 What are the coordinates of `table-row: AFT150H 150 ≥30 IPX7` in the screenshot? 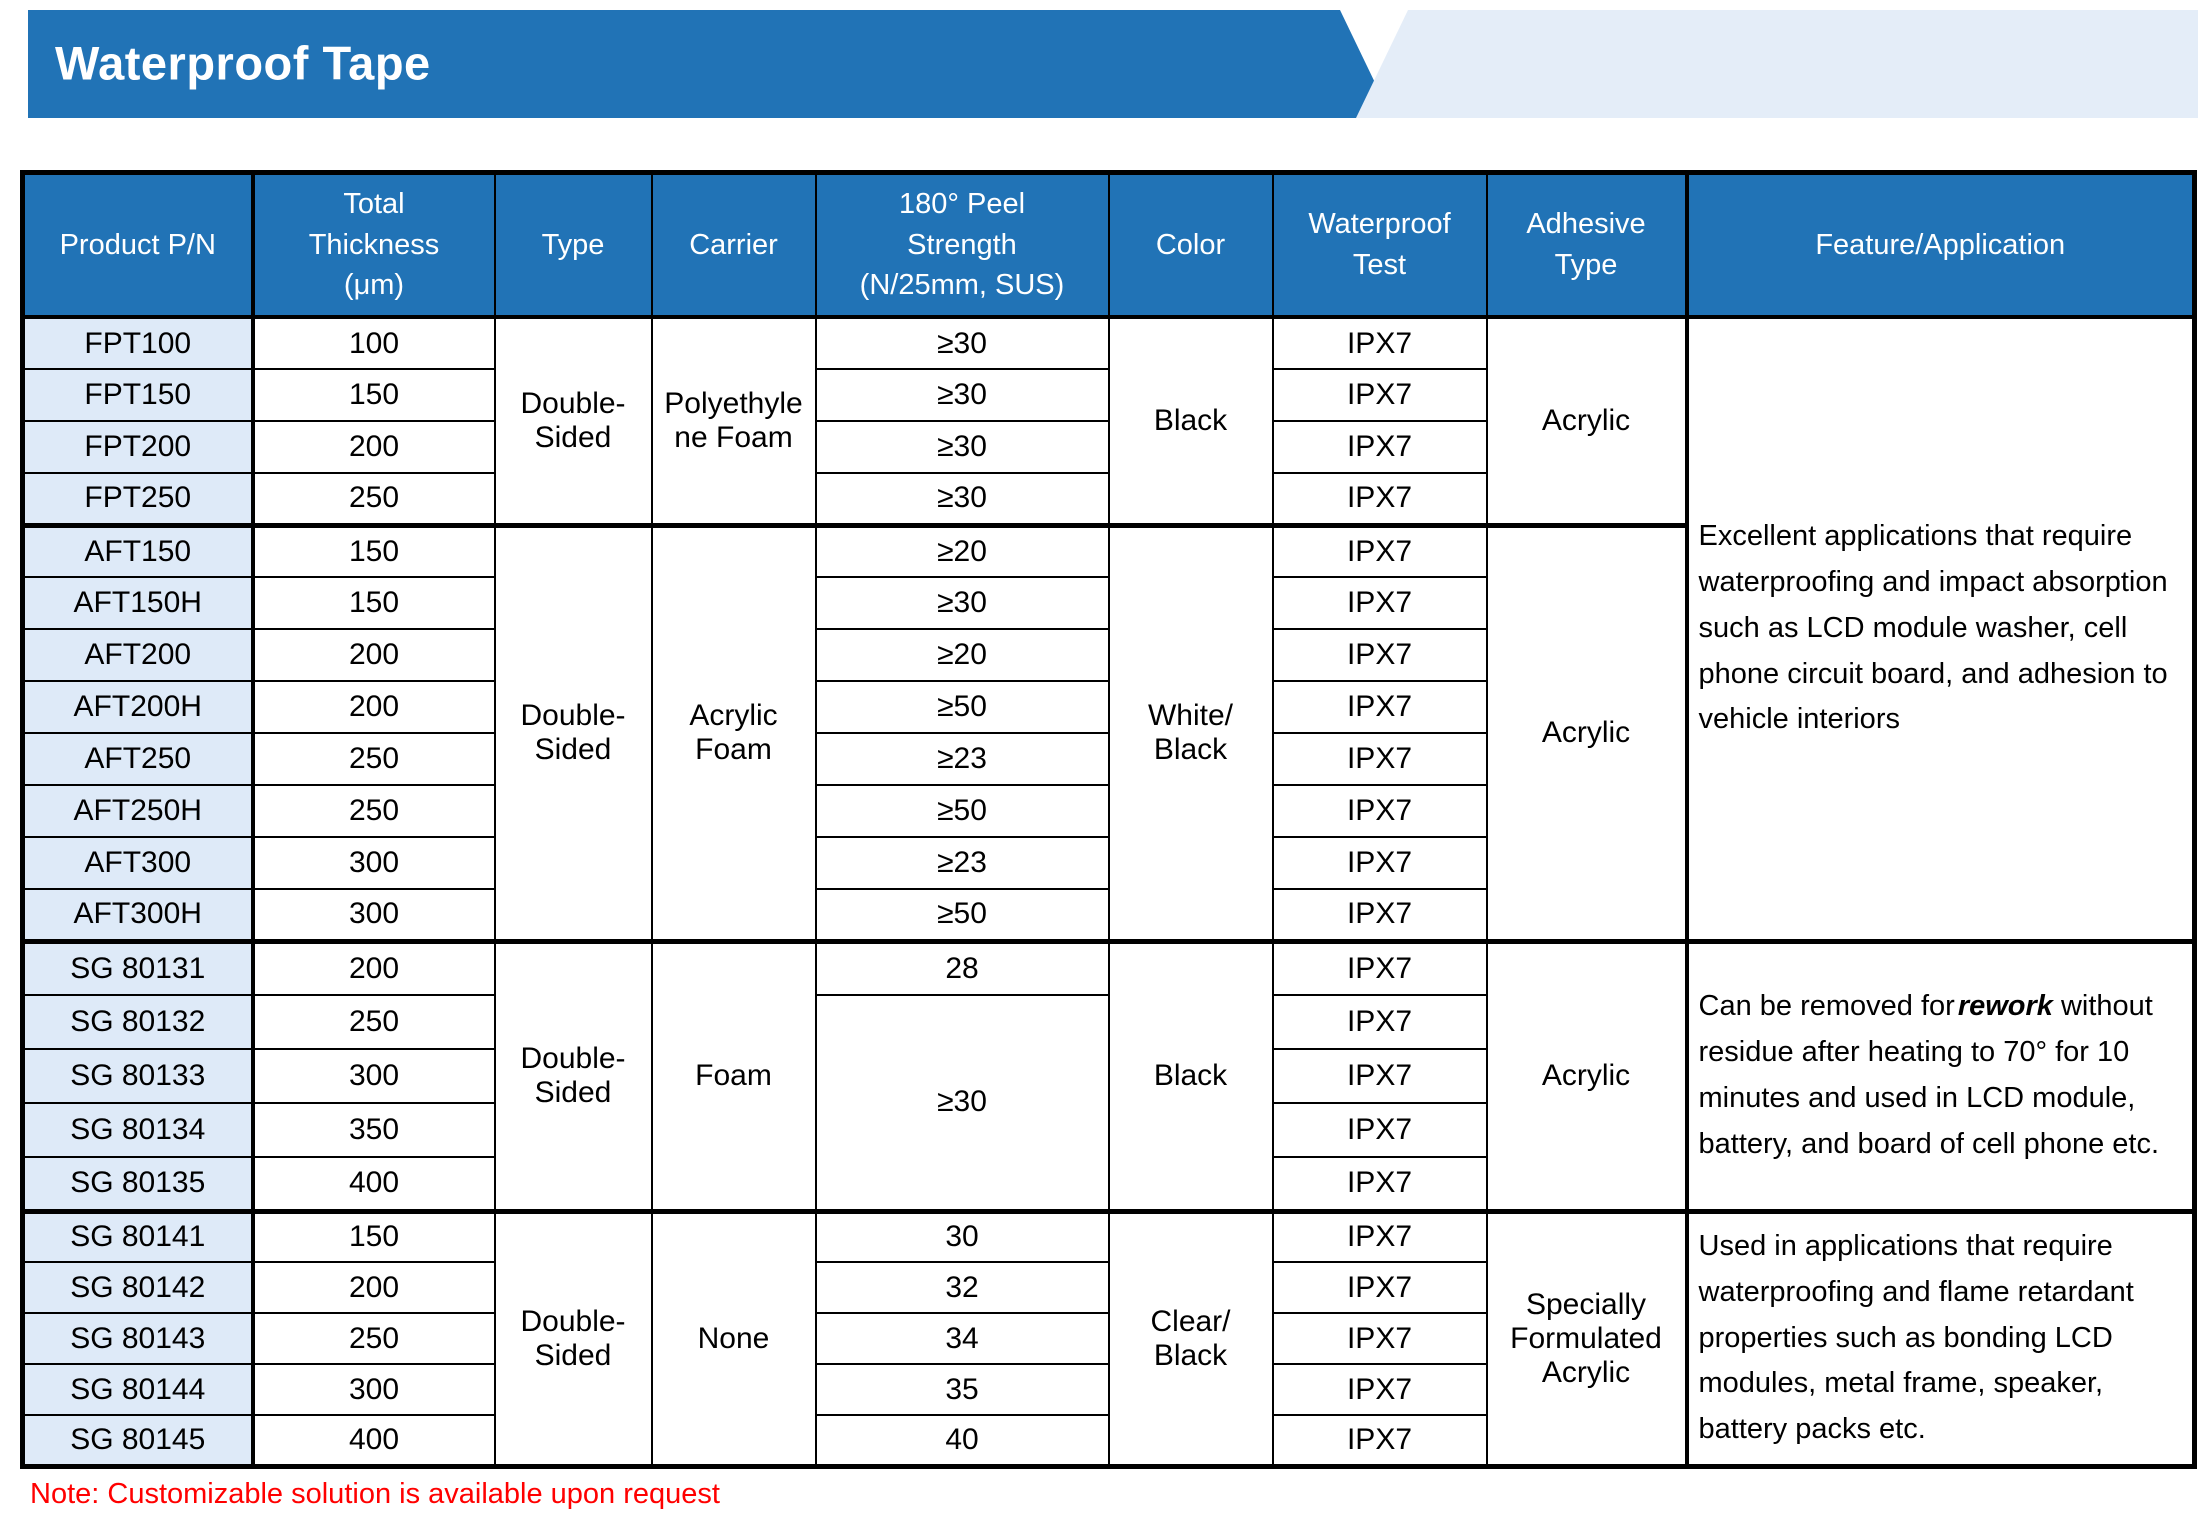 It's located at (1108, 603).